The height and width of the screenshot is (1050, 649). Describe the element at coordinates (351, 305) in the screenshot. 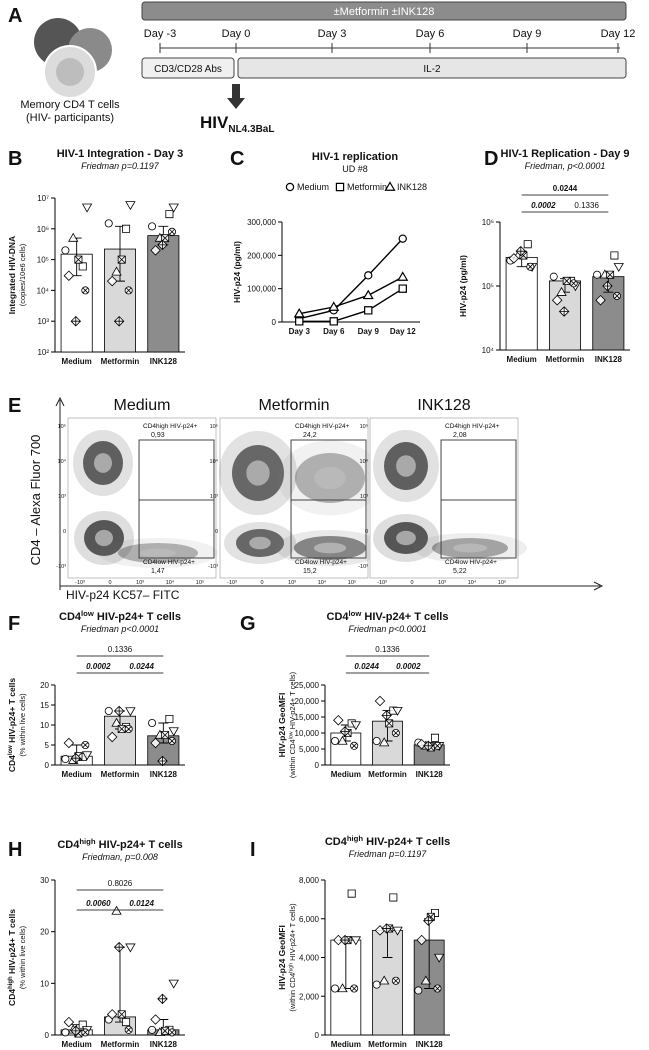

I see `series-line` at that location.